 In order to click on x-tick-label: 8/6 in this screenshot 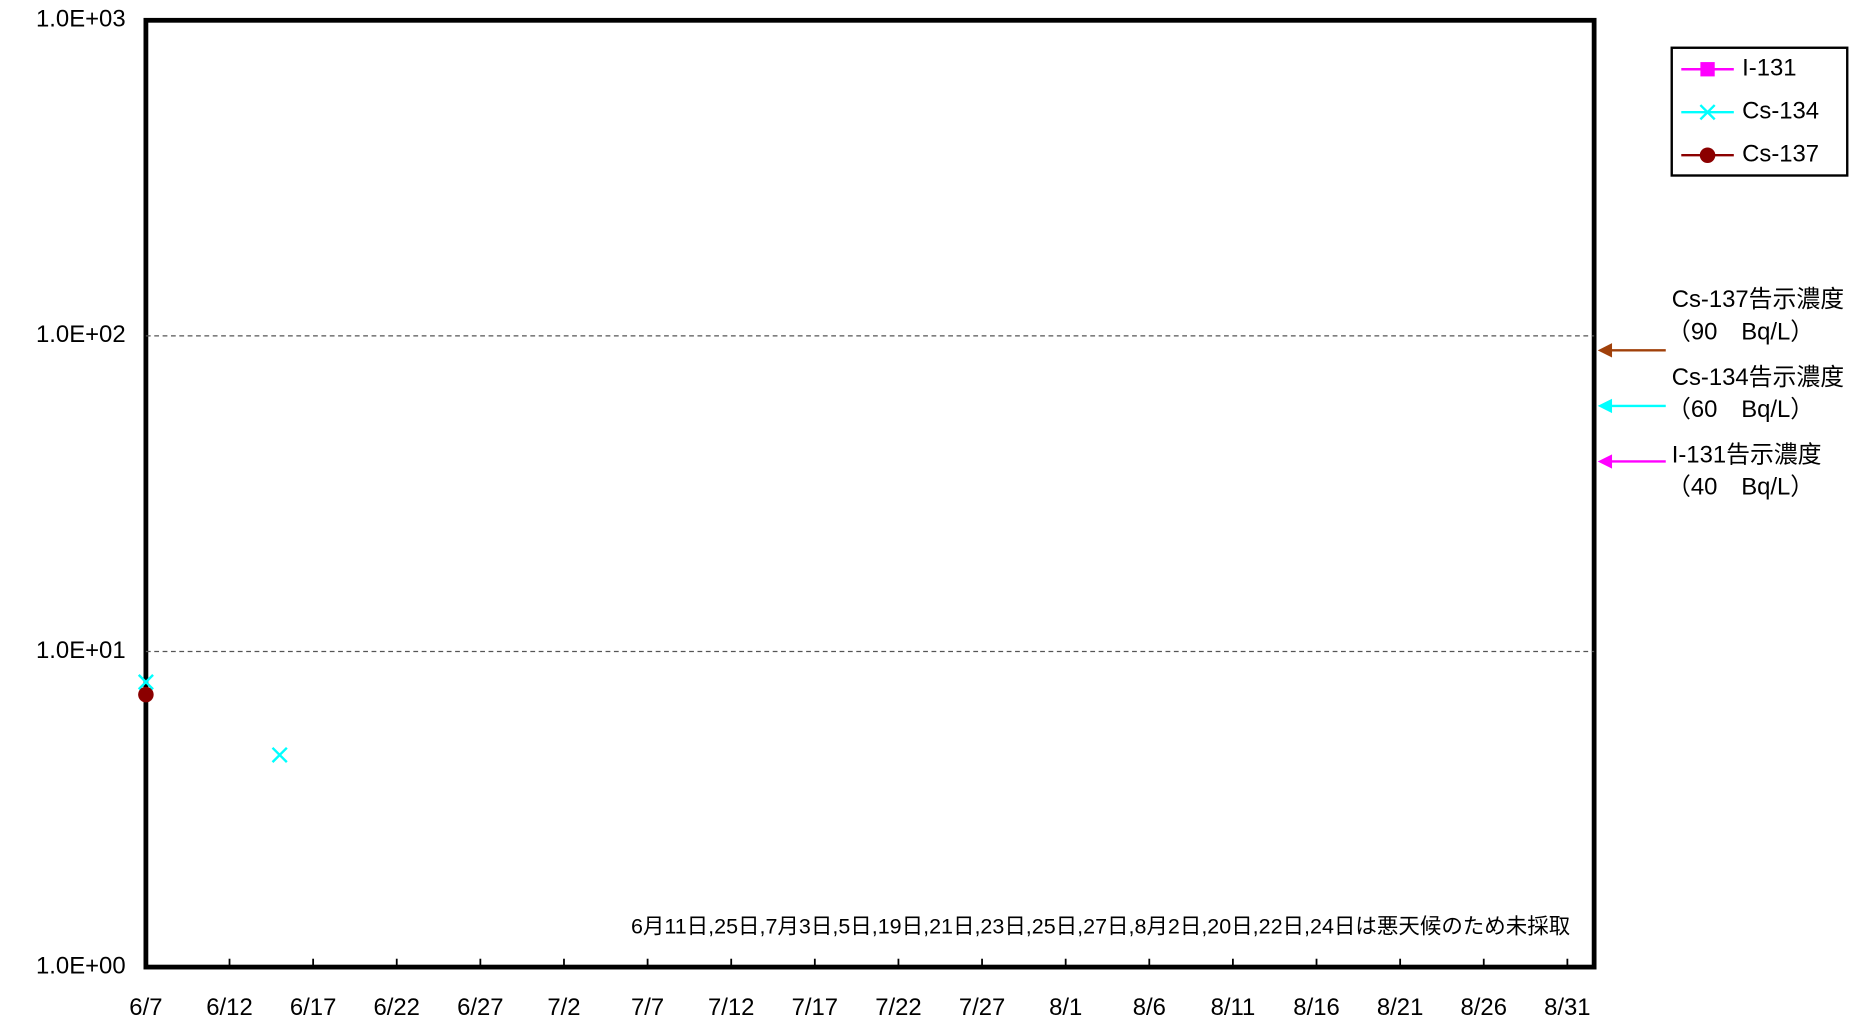, I will do `click(1149, 1007)`.